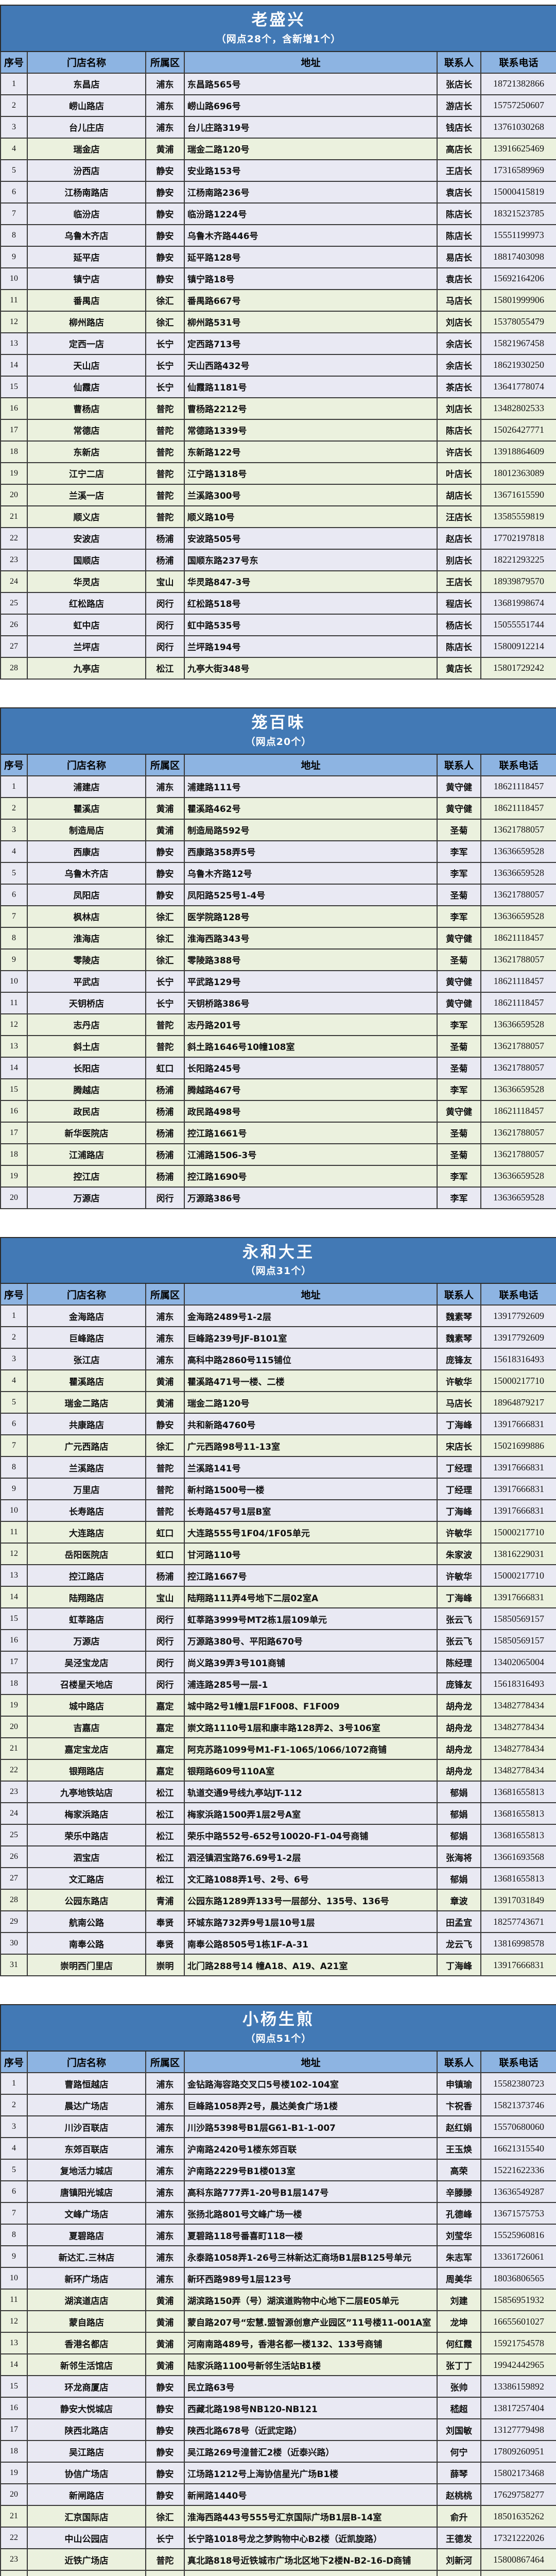 Image resolution: width=556 pixels, height=2576 pixels. What do you see at coordinates (14, 2494) in the screenshot?
I see `cell-serial: 20` at bounding box center [14, 2494].